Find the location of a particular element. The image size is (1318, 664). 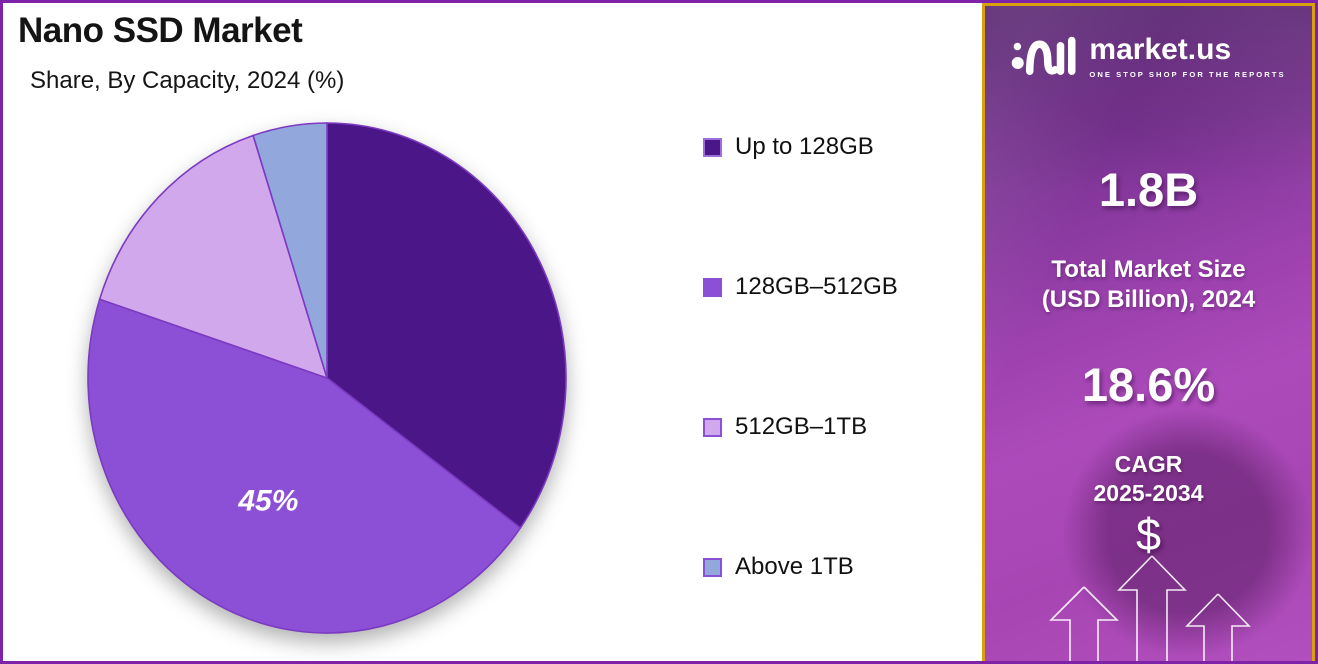

cagr-value: 18.6% is located at coordinates (1148, 384).